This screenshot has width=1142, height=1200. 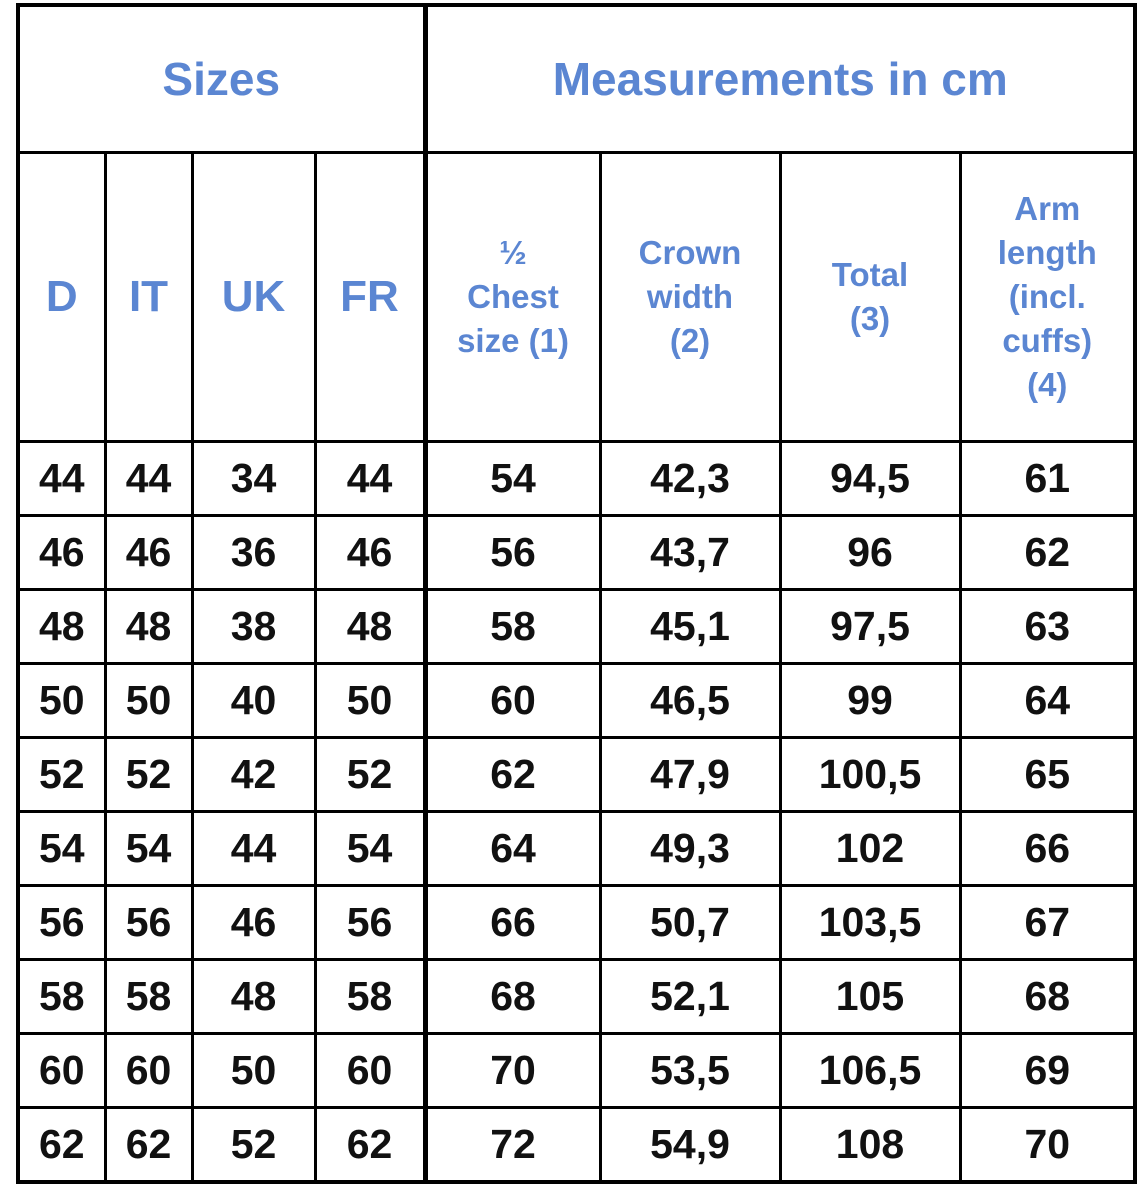 What do you see at coordinates (253, 700) in the screenshot?
I see `data-cell: 40` at bounding box center [253, 700].